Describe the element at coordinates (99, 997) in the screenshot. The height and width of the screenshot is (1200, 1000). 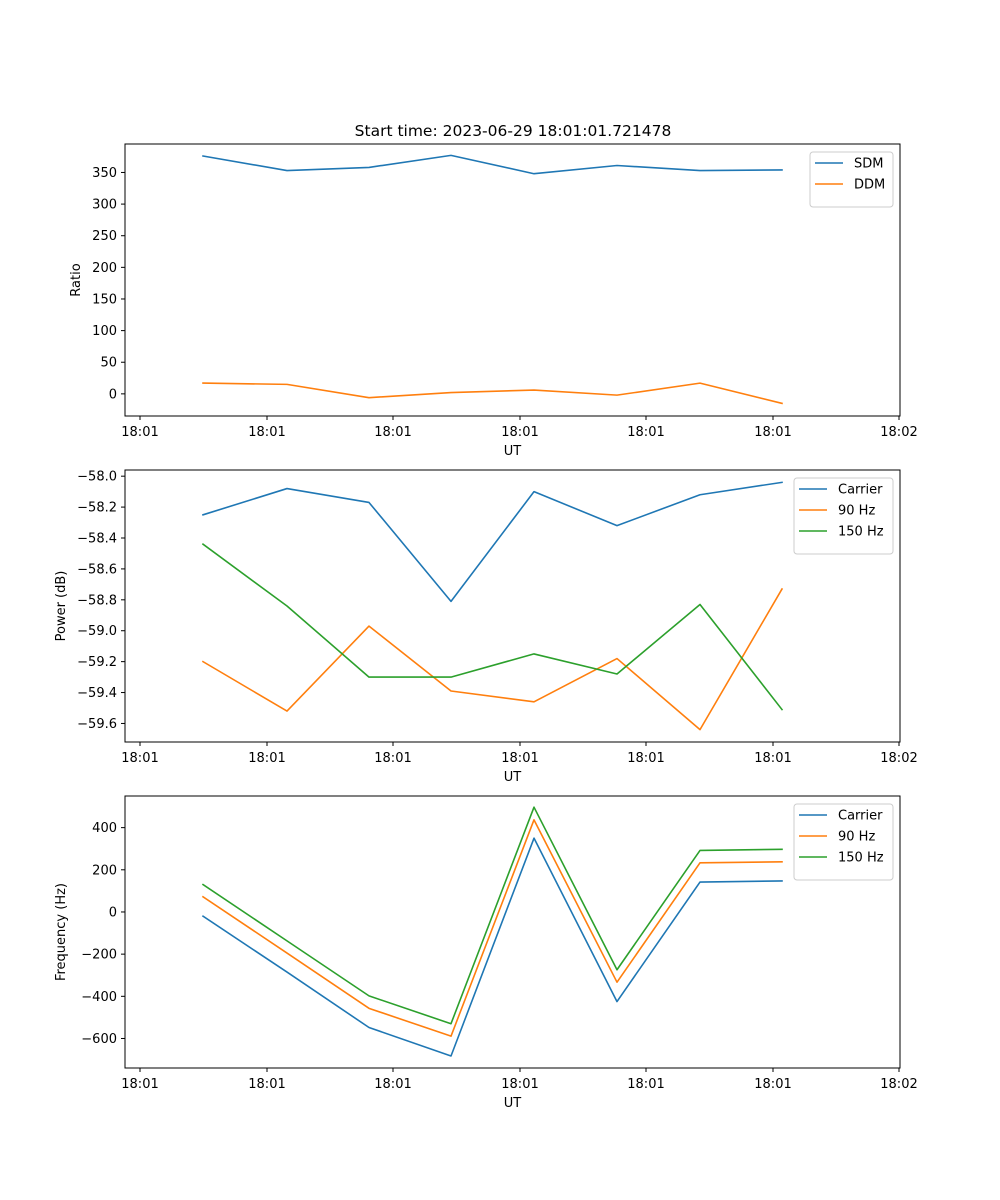
I see `y-tick-label: −400` at that location.